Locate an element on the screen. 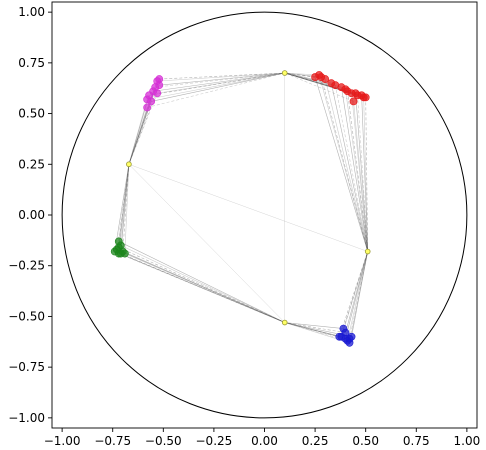  y-tick-label: −0.50 is located at coordinates (26, 316).